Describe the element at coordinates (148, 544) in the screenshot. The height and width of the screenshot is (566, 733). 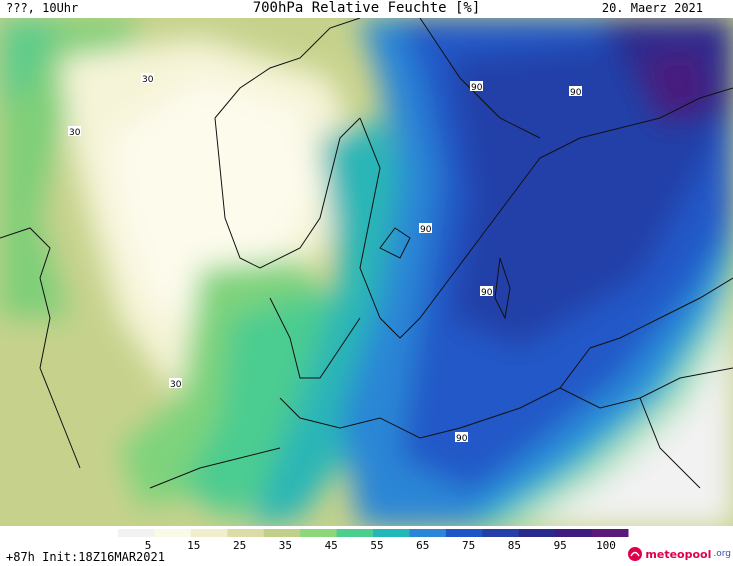
I see `colorbar-tick-label: 5` at that location.